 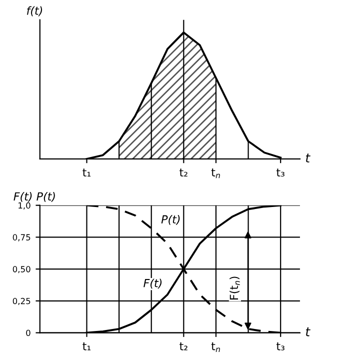 I want to click on y-tick-label: 0,50, so click(x=21, y=270).